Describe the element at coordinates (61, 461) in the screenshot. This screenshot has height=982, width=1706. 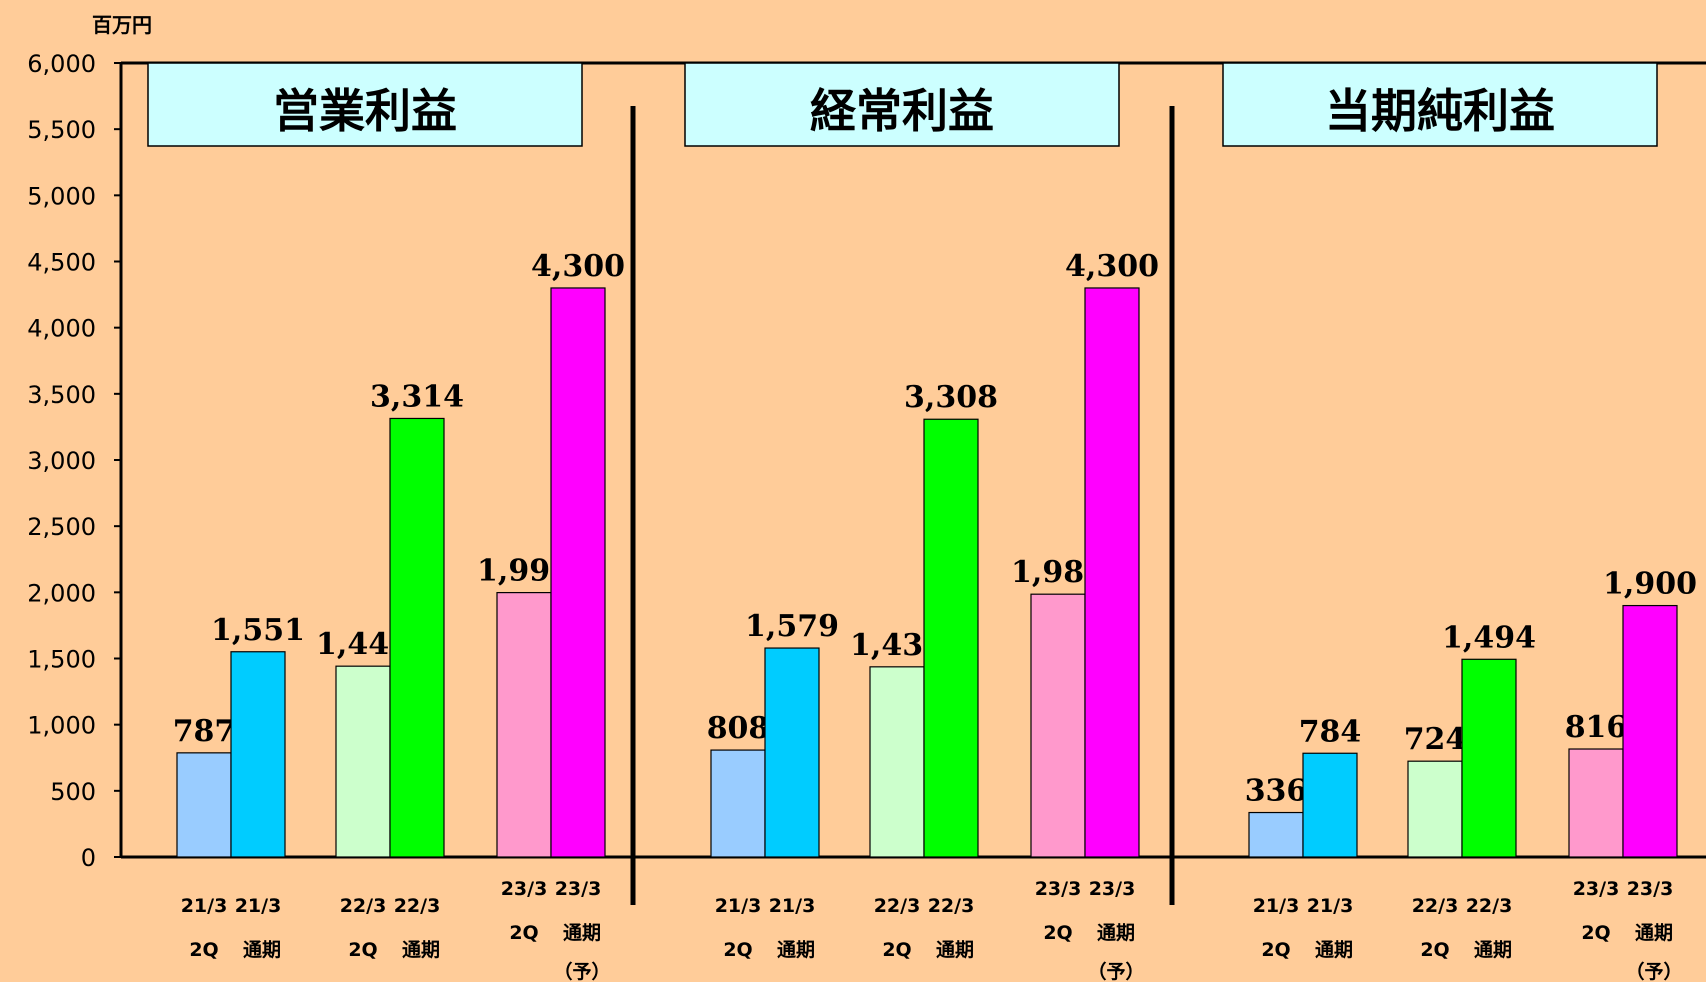
I see `y-tick-label: 3,000` at that location.